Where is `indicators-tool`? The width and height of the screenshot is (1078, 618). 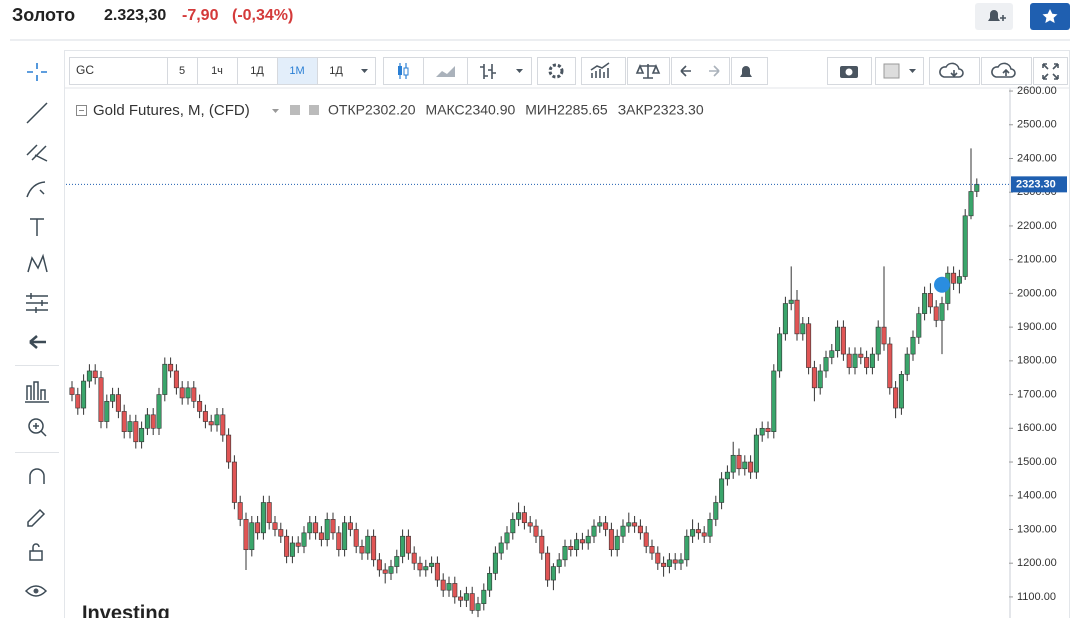
indicators-tool is located at coordinates (37, 392).